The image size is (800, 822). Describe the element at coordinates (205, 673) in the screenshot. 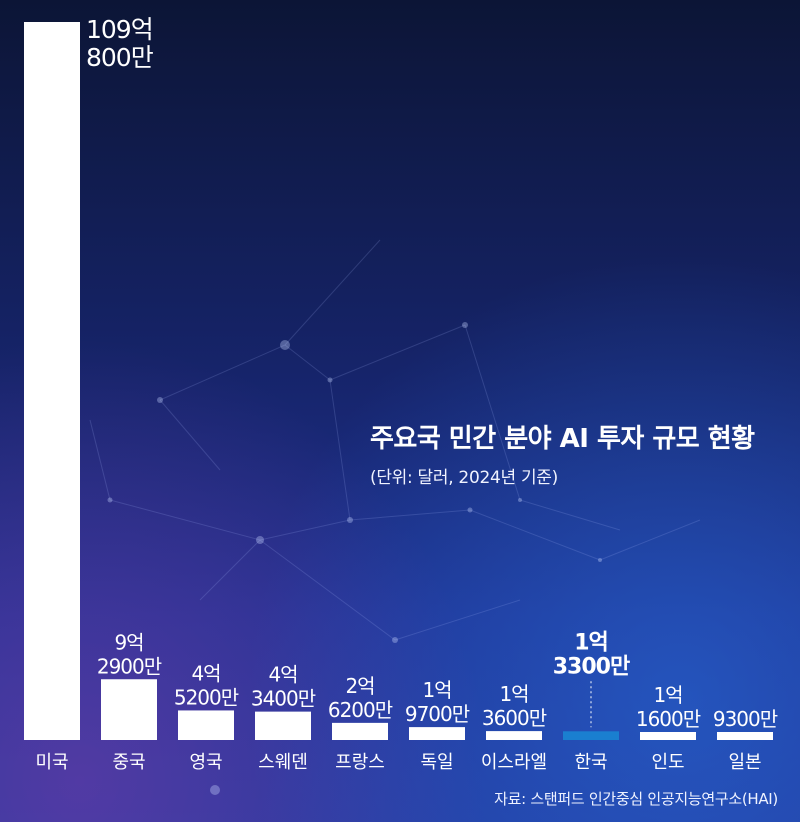

I see `value-label-2-0: 4억` at that location.